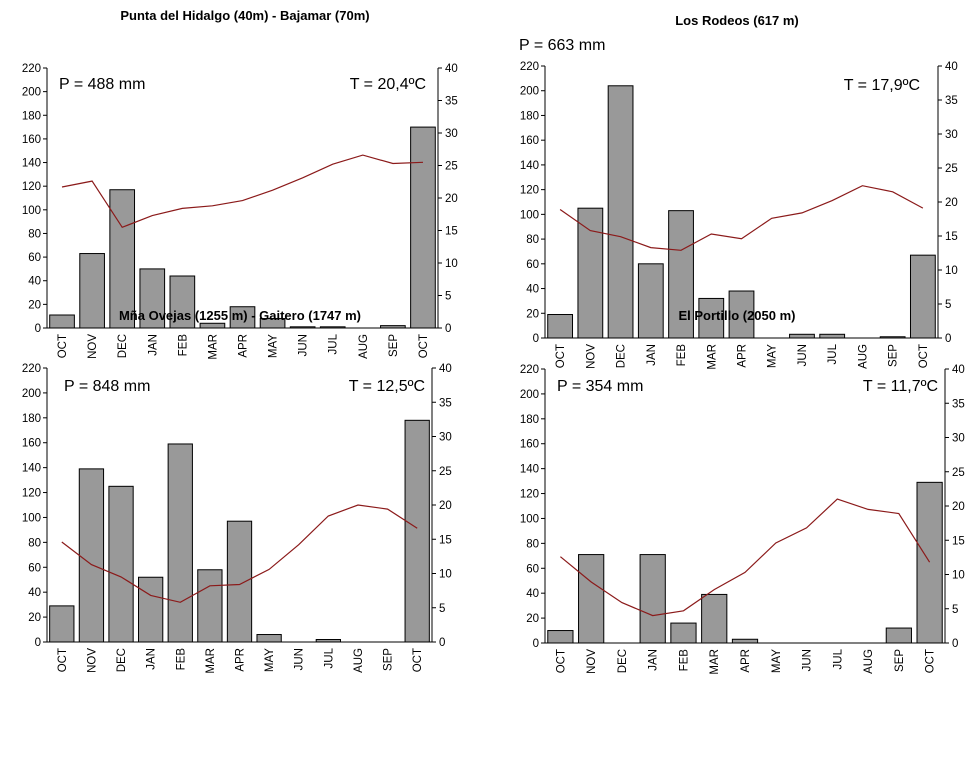 The width and height of the screenshot is (975, 765). Describe the element at coordinates (31, 369) in the screenshot. I see `left-axis-tick-label: 220` at that location.